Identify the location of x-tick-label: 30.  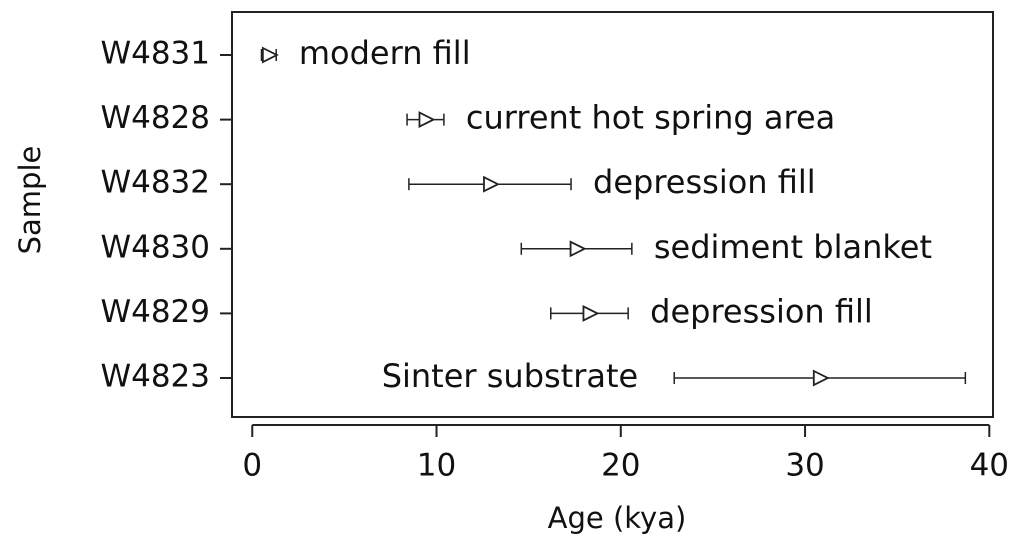
(804, 466).